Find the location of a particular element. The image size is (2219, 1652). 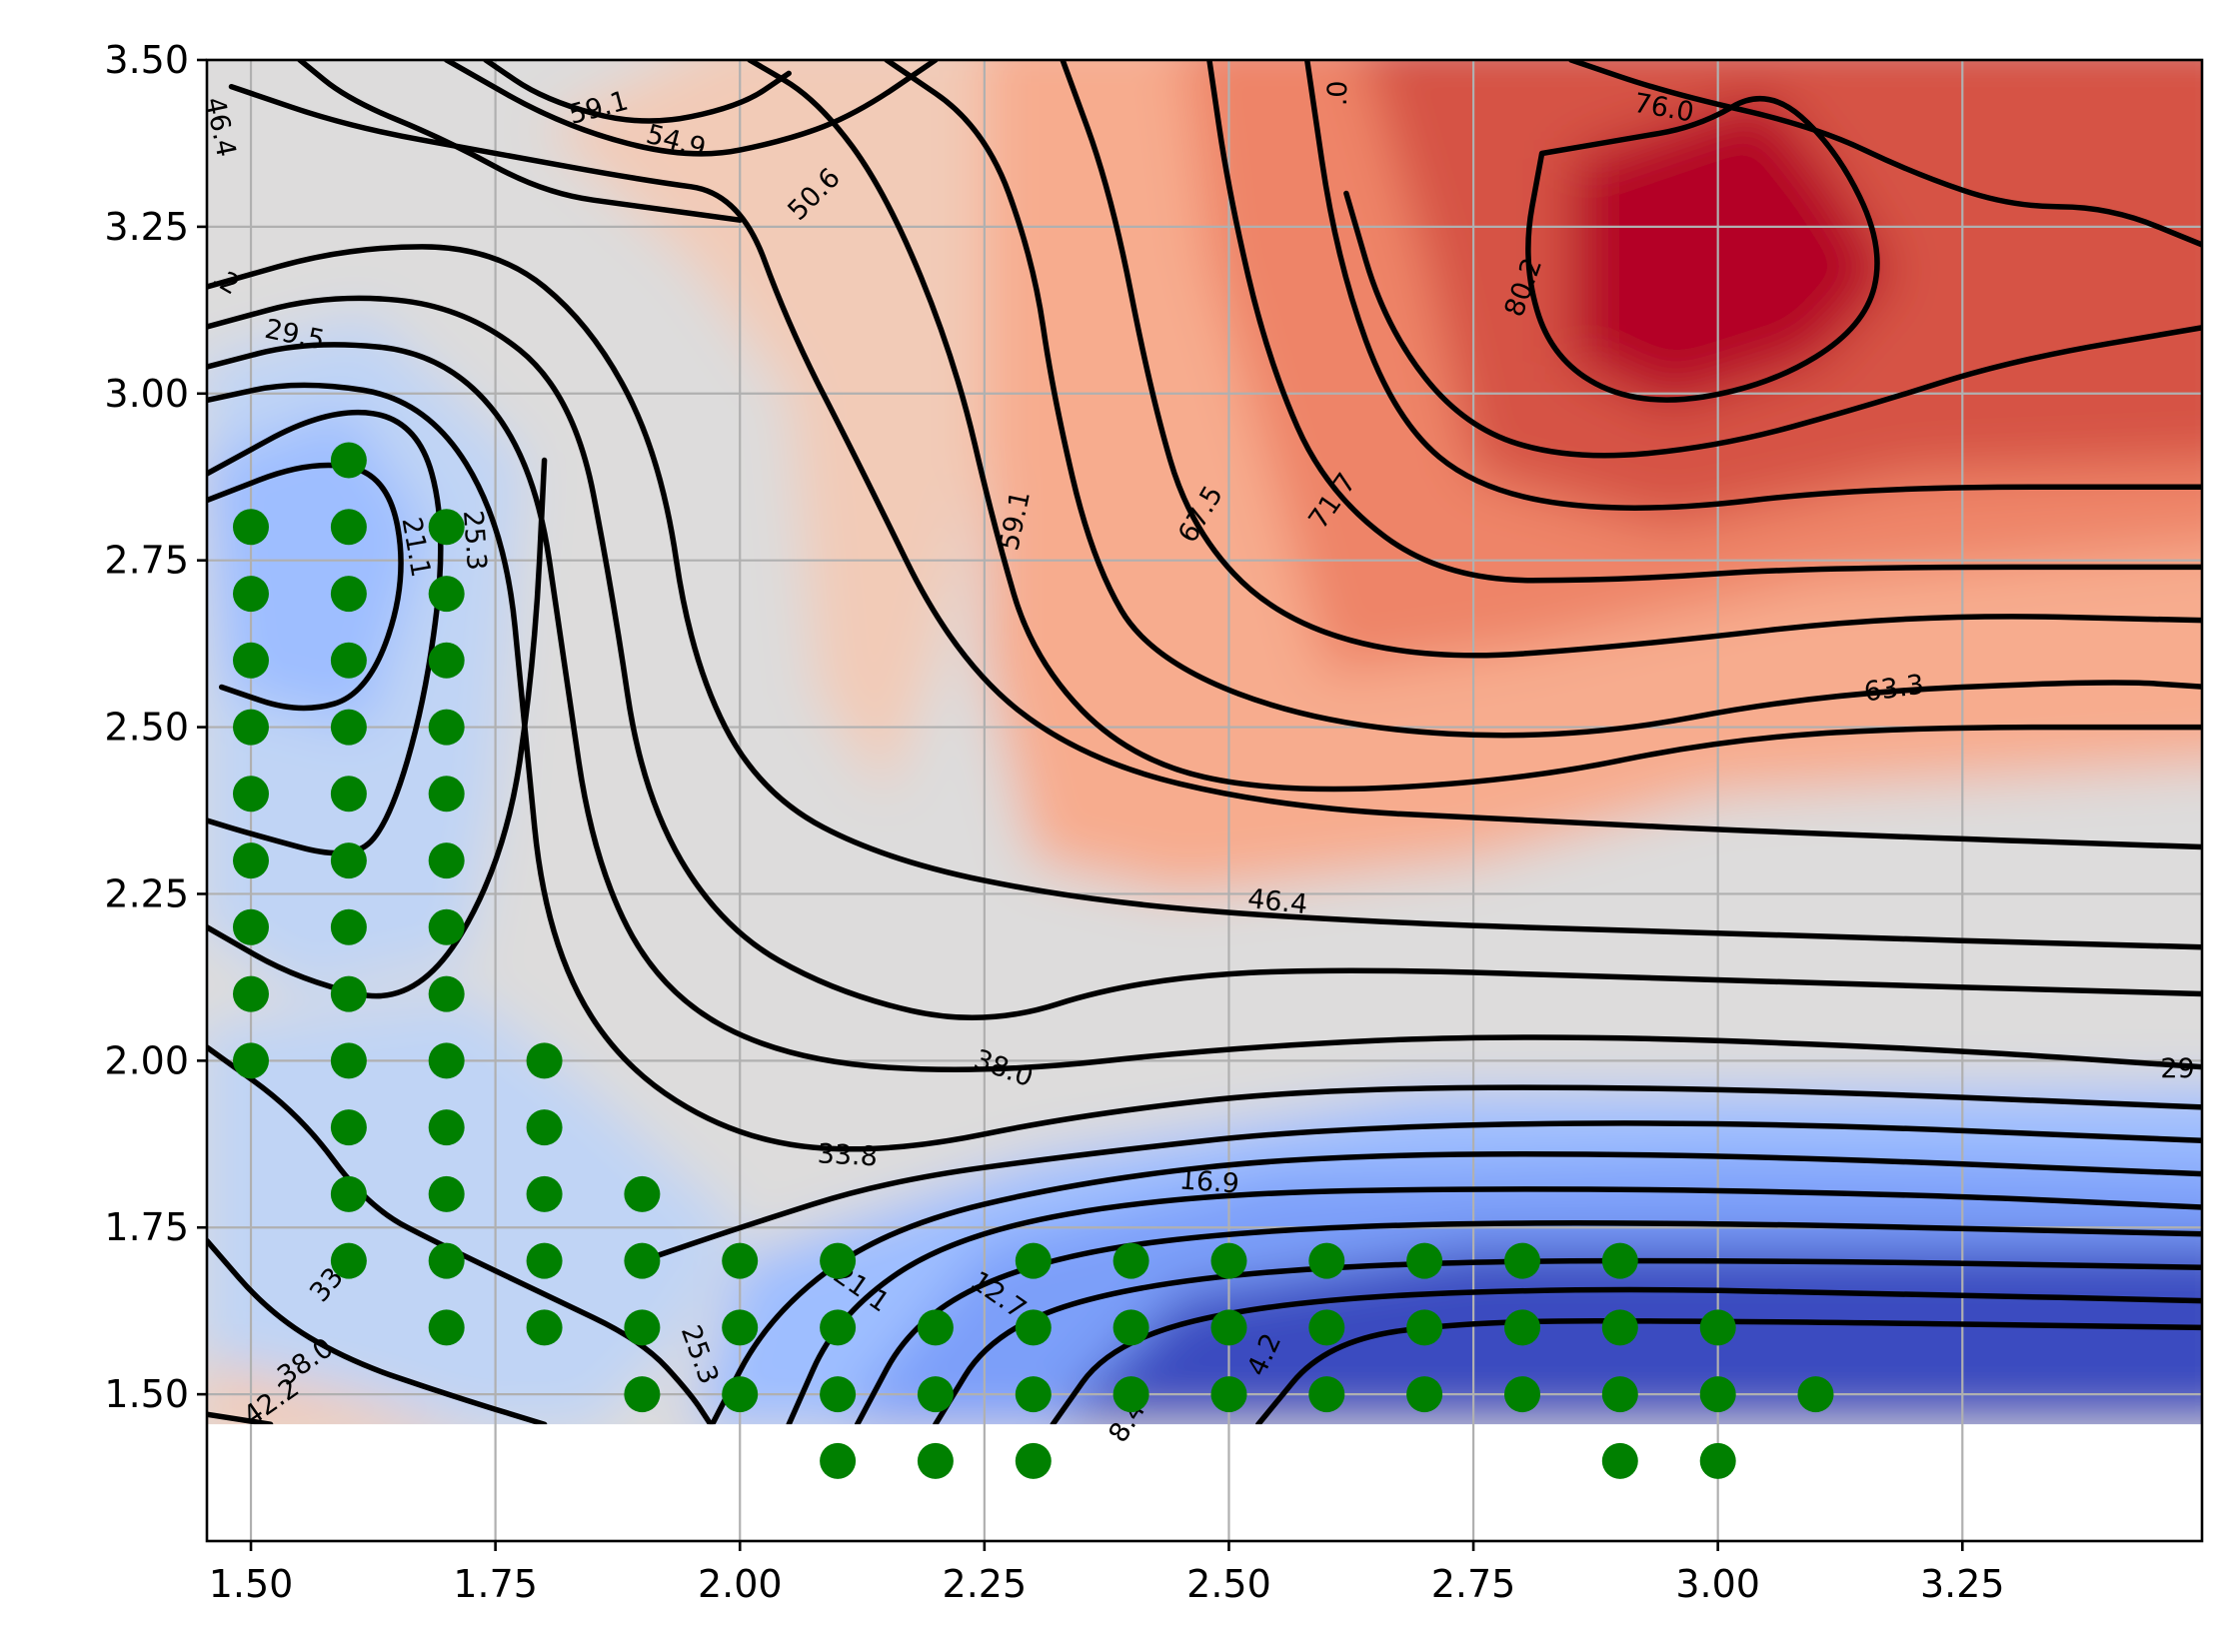

contour-label-text: 33.8 is located at coordinates (848, 1155).